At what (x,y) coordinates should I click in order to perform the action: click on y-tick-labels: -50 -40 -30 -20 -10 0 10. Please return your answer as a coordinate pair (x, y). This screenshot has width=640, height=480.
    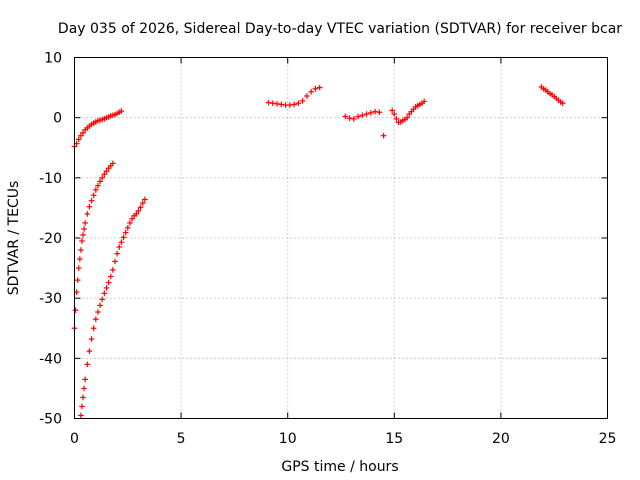
    Looking at the image, I should click on (50, 239).